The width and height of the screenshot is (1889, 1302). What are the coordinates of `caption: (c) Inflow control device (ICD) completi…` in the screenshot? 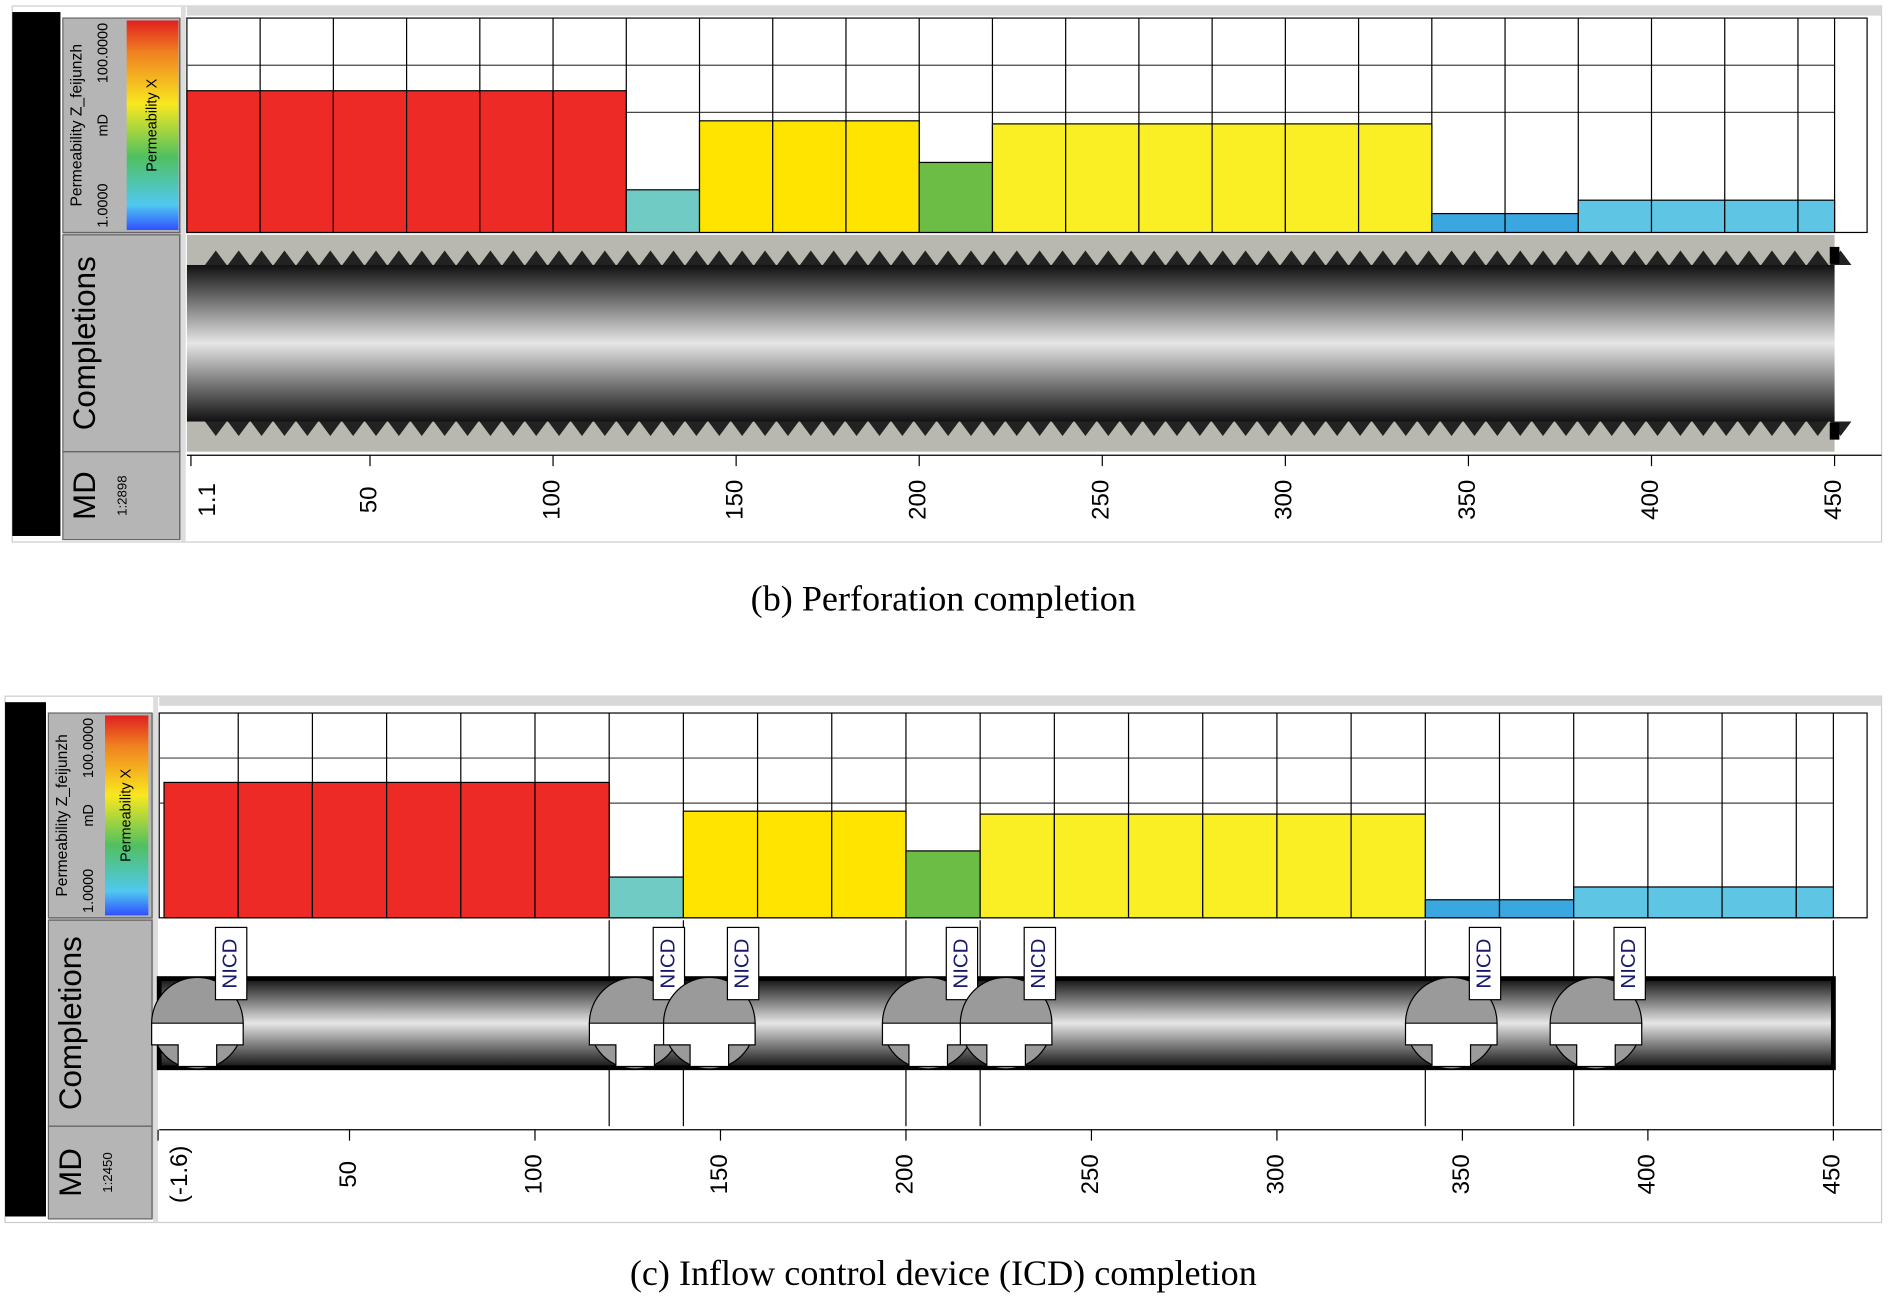 It's located at (943, 1273).